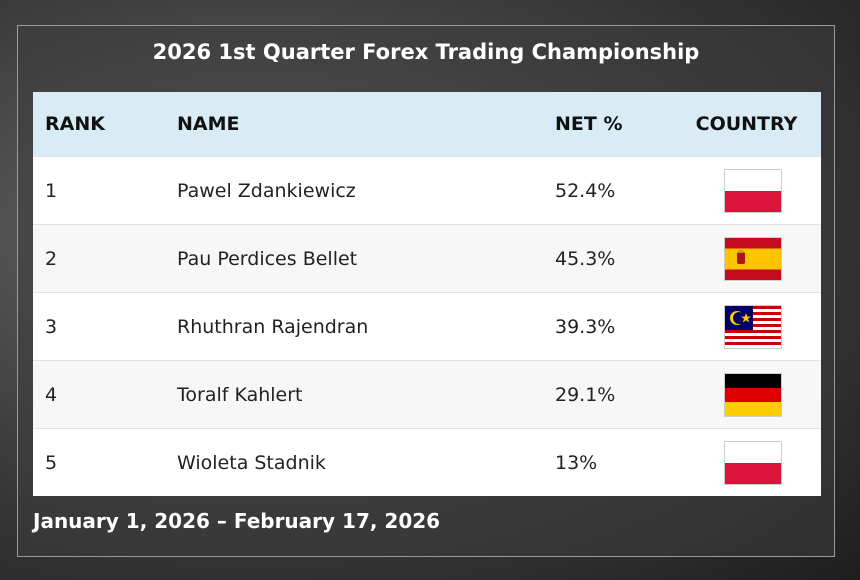 Image resolution: width=860 pixels, height=580 pixels. I want to click on row: 4 Toralf Kahlert 29.1%, so click(427, 394).